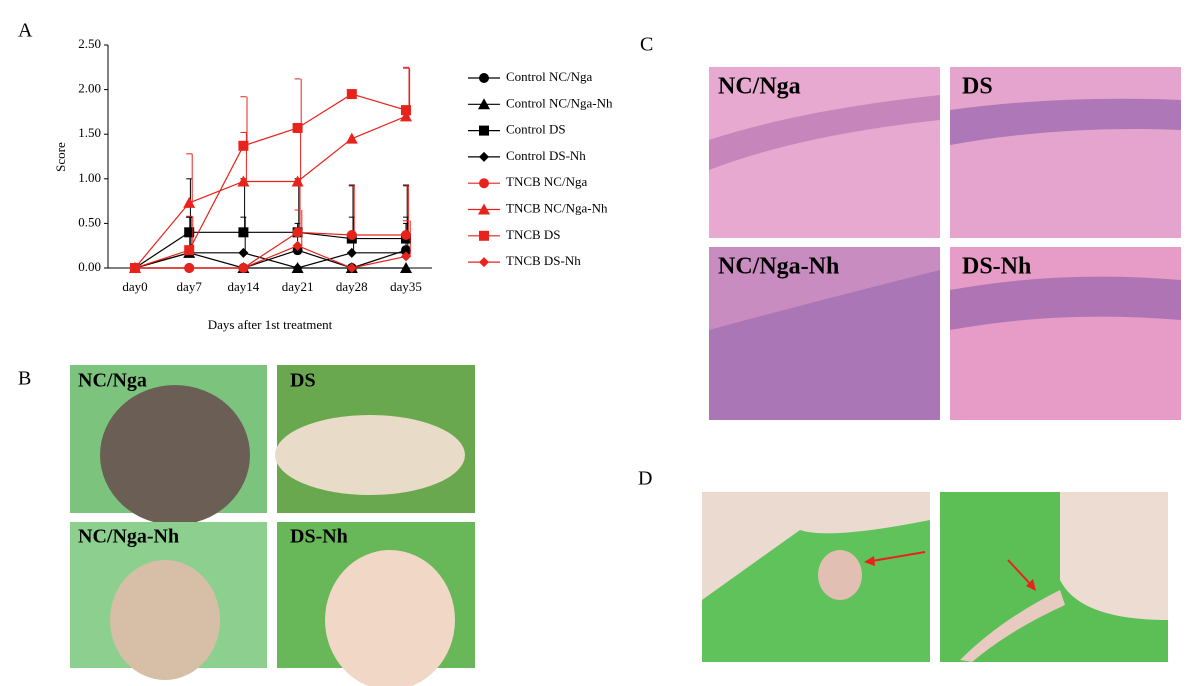 This screenshot has width=1200, height=686. I want to click on legend-label: Control NC/Nga-Nh, so click(559, 102).